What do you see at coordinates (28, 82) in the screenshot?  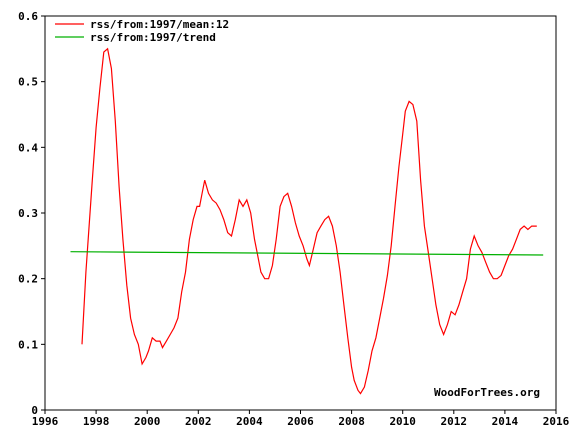 I see `y-tick-label: 0.5` at bounding box center [28, 82].